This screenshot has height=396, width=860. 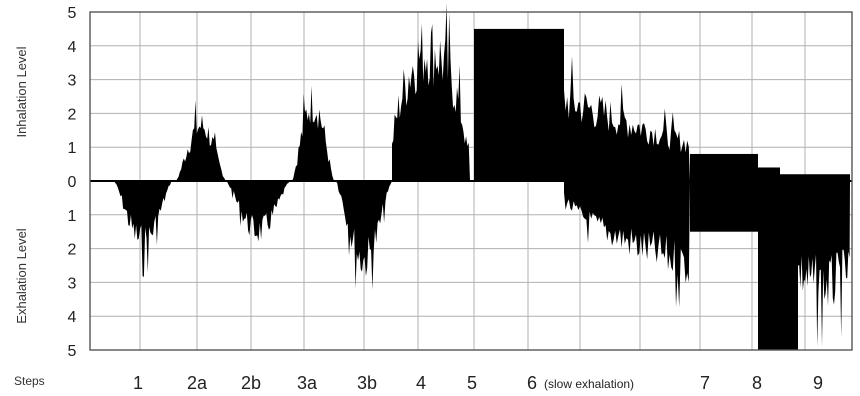 What do you see at coordinates (258, 211) in the screenshot?
I see `trace-step-2b` at bounding box center [258, 211].